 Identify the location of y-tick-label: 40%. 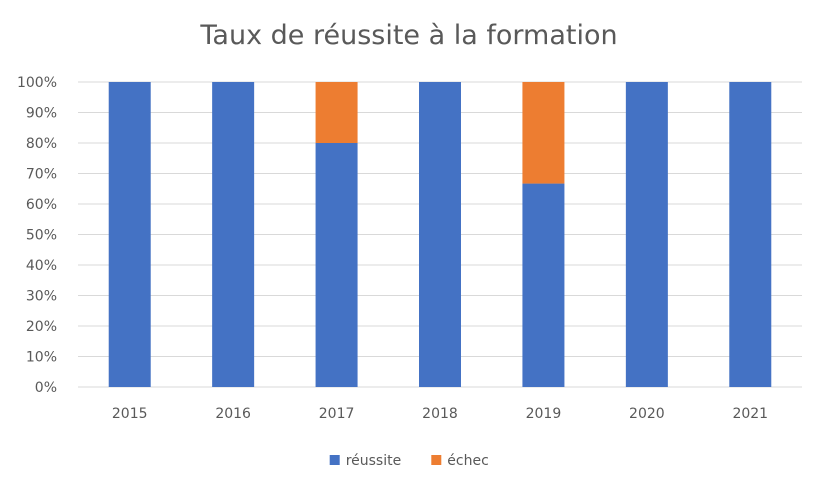
(41, 266).